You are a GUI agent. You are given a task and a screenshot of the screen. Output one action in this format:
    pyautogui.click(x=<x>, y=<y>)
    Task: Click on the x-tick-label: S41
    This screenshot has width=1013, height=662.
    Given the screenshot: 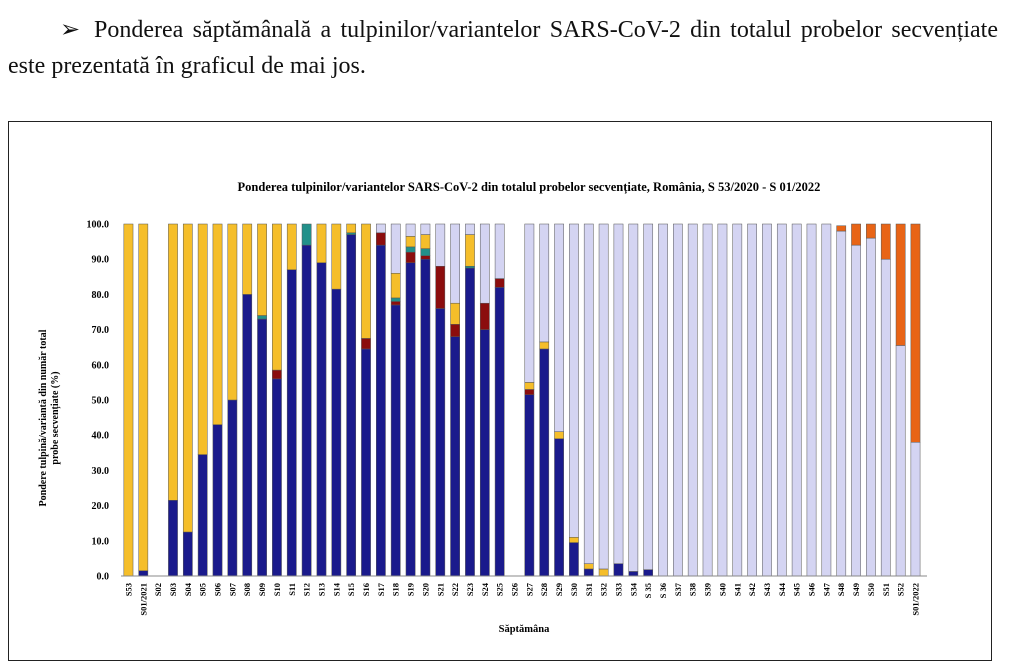 What is the action you would take?
    pyautogui.click(x=737, y=589)
    